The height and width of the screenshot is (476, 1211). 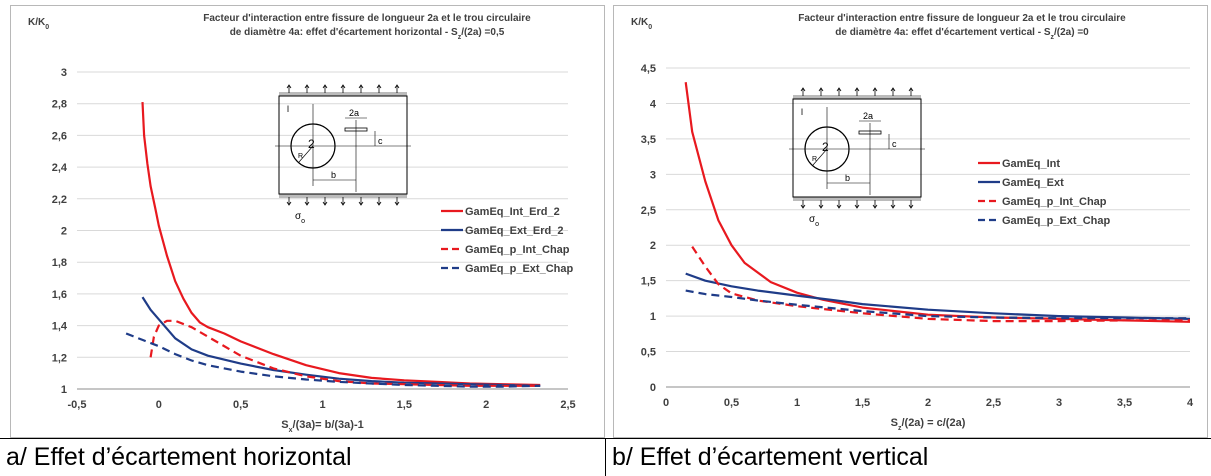 I want to click on y-tick-label: 4, so click(x=653, y=104).